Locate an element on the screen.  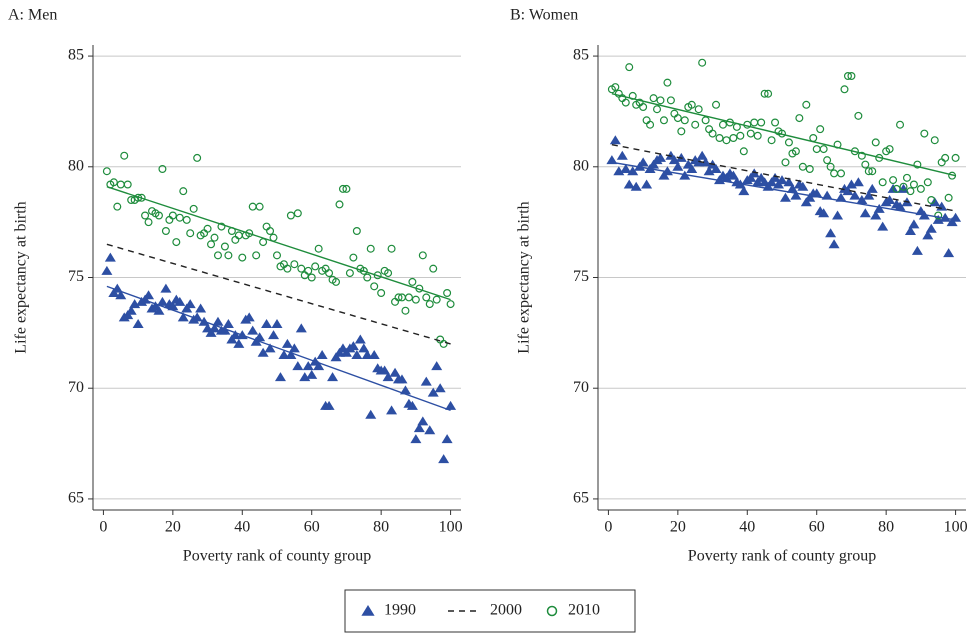
legend-label: 2010 is located at coordinates (584, 610).